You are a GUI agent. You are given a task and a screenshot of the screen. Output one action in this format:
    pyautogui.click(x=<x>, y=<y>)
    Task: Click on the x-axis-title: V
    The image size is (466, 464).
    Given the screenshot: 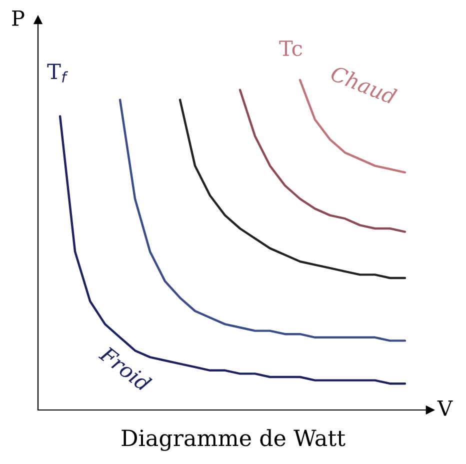 What is the action you would take?
    pyautogui.click(x=445, y=408)
    